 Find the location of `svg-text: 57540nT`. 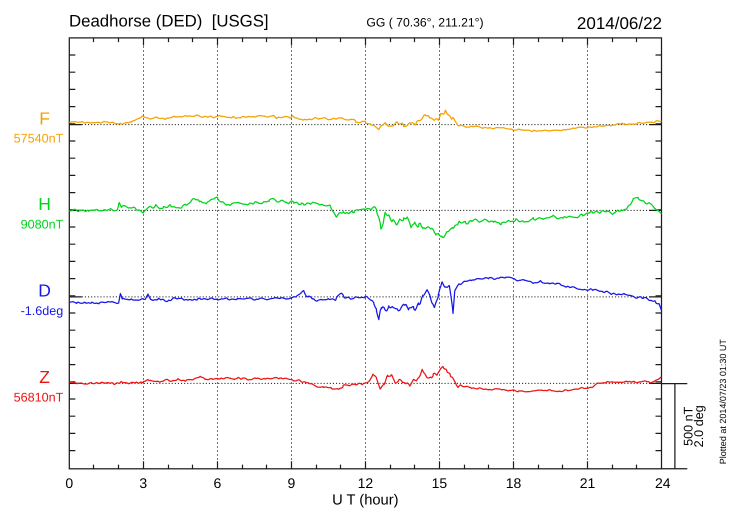

svg-text: 57540nT is located at coordinates (39, 139).